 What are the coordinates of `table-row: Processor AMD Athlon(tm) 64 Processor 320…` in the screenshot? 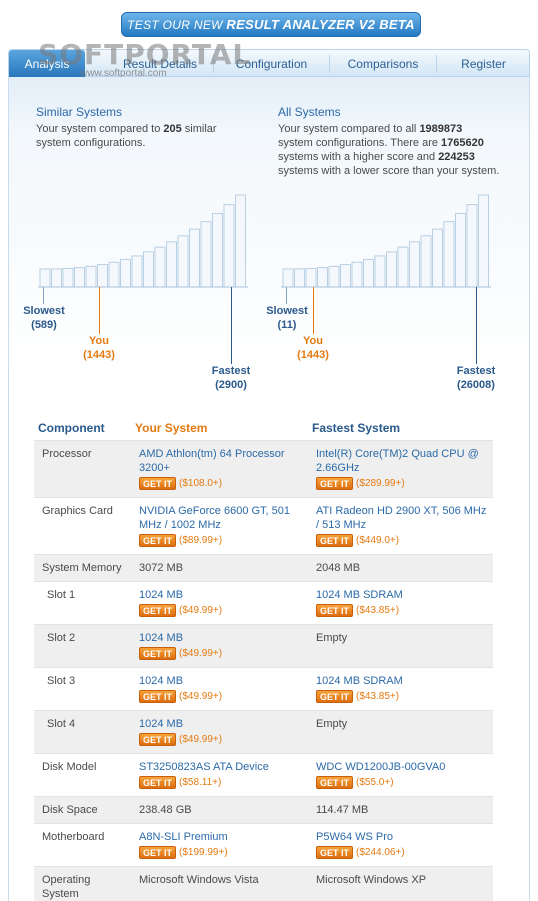 It's located at (263, 468).